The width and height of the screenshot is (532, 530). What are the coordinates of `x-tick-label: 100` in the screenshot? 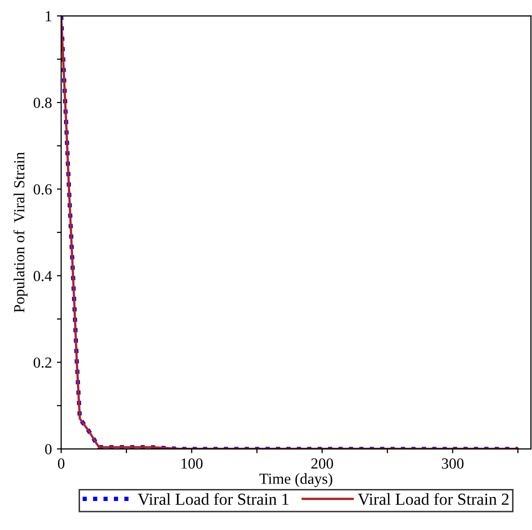 It's located at (192, 463).